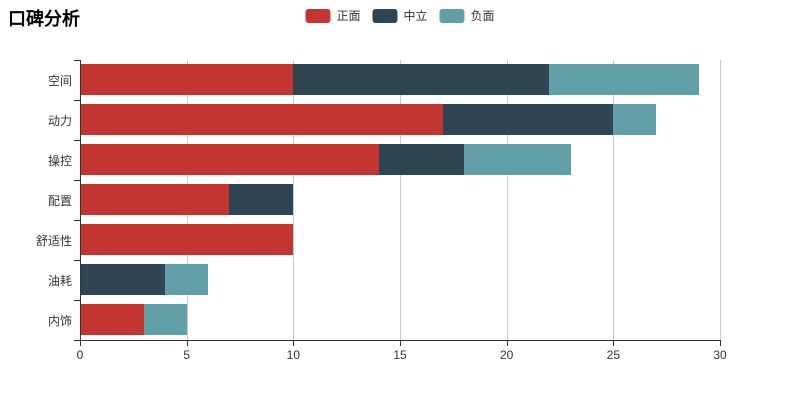 This screenshot has height=400, width=800. What do you see at coordinates (482, 16) in the screenshot?
I see `legend-label: 负面` at bounding box center [482, 16].